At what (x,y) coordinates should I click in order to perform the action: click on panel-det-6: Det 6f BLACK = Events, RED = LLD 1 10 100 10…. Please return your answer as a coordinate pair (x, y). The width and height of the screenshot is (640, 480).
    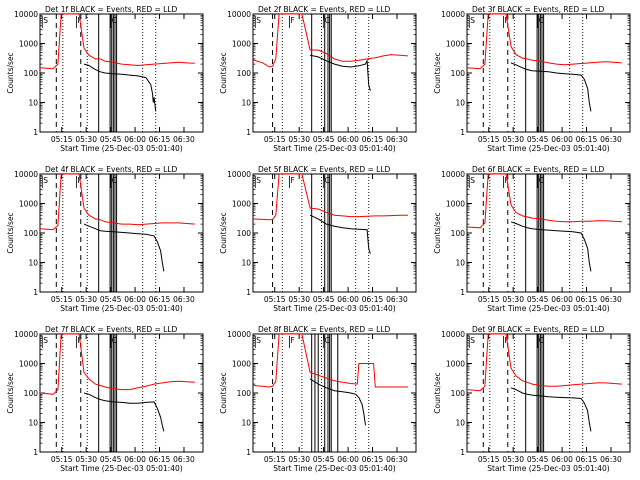
    Looking at the image, I should click on (532, 239).